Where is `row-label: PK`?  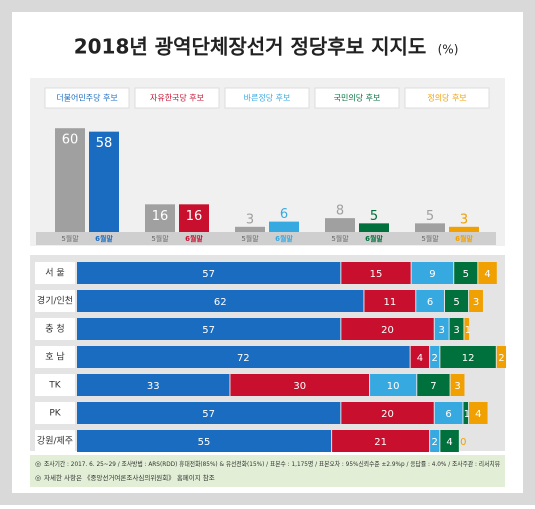
row-label: PK is located at coordinates (55, 414).